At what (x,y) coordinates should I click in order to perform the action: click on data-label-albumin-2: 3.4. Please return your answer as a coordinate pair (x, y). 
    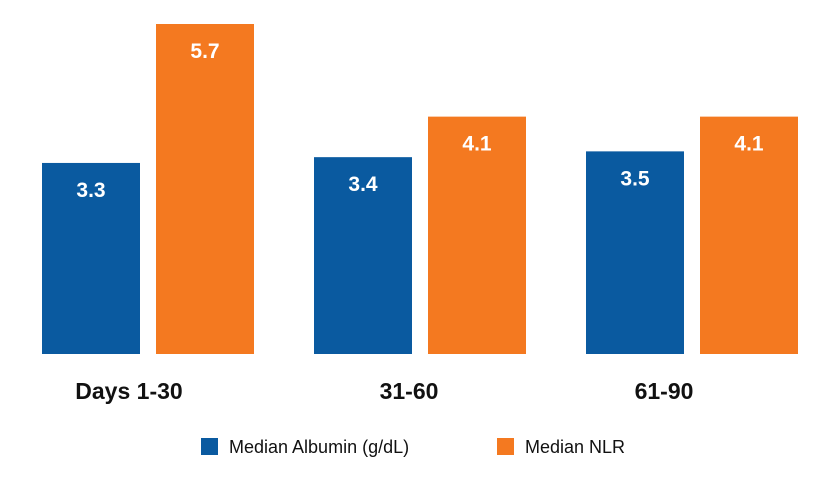
    Looking at the image, I should click on (363, 184).